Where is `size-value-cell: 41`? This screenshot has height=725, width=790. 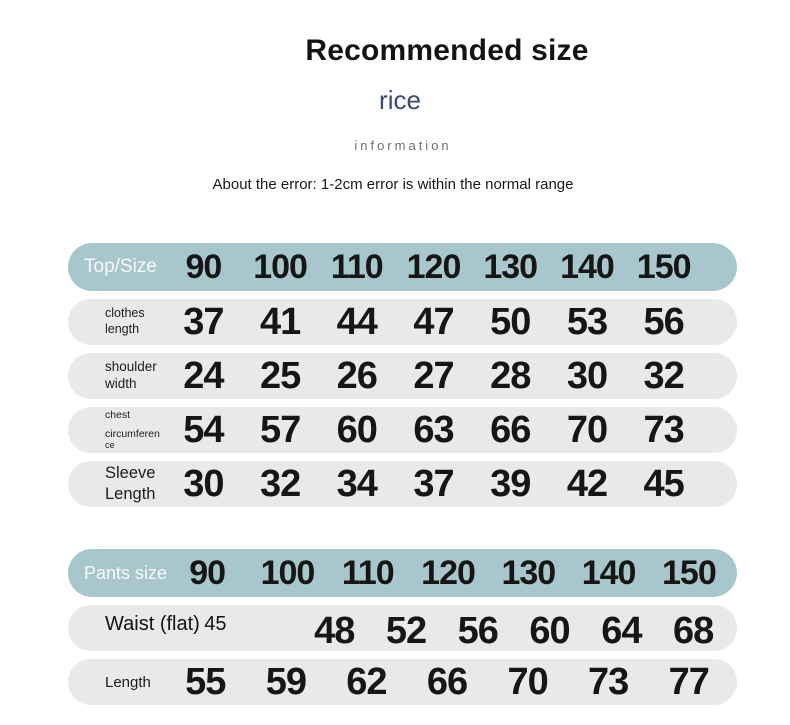 size-value-cell: 41 is located at coordinates (280, 322).